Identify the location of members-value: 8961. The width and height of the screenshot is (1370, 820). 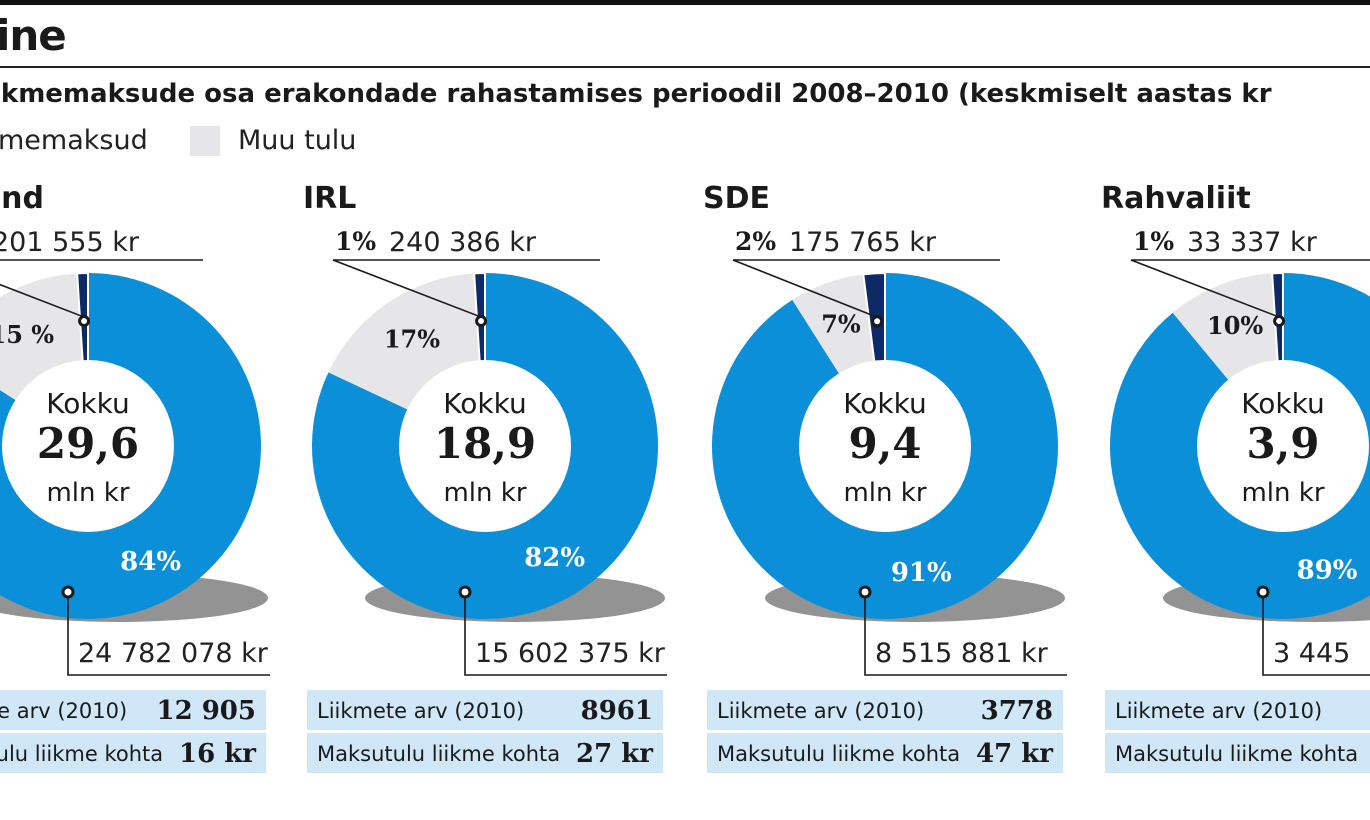
(617, 711).